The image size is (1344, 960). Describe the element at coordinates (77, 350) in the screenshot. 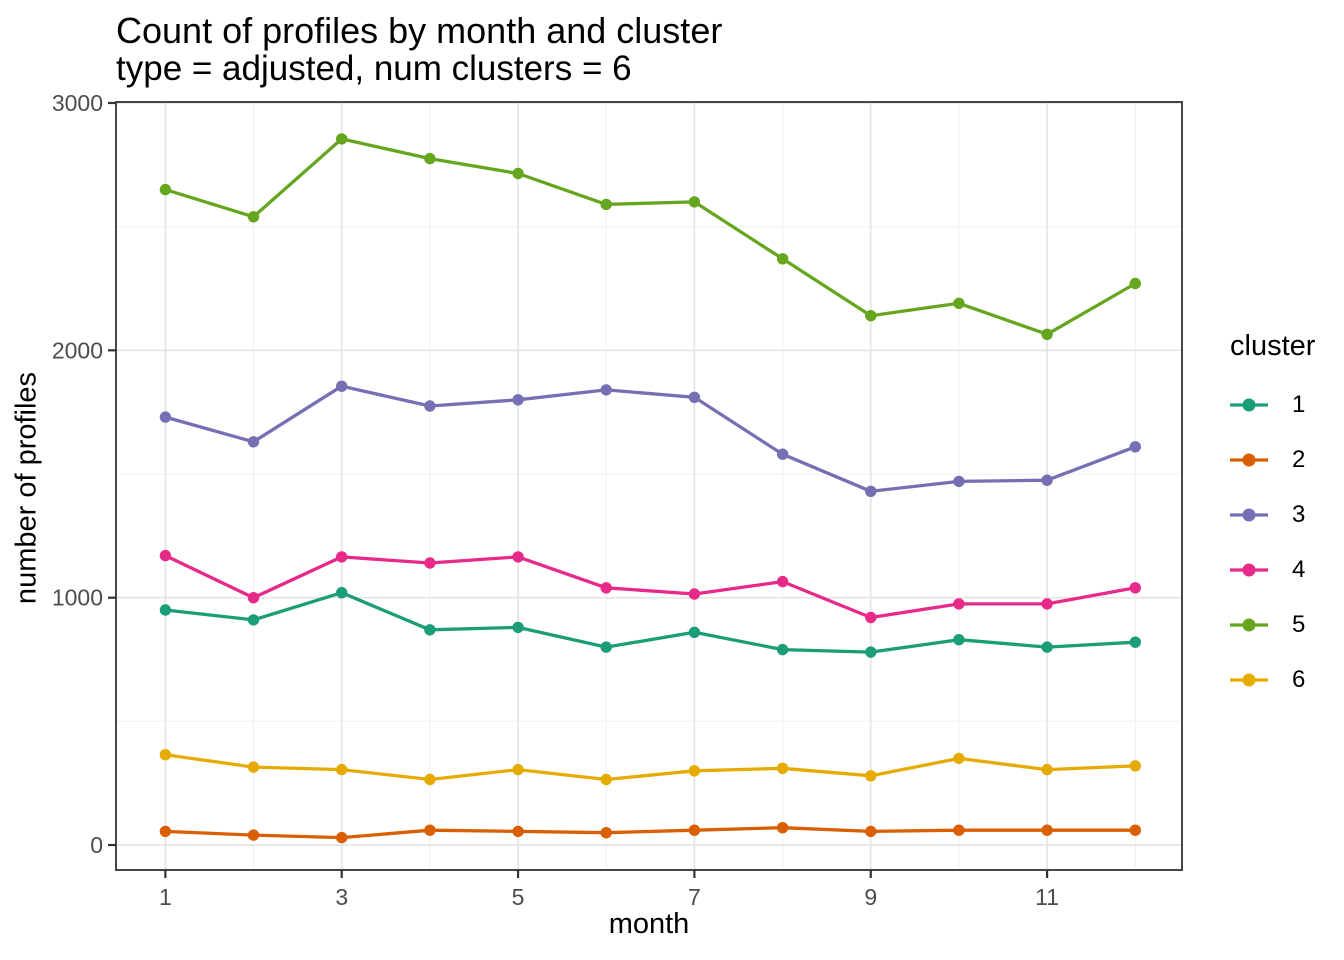

I see `y-tick-label-2000: 2000` at that location.